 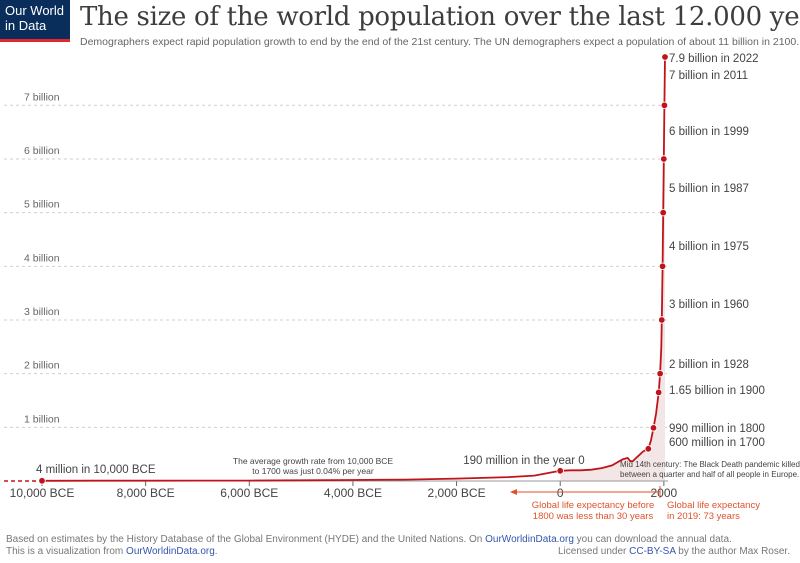 What do you see at coordinates (42, 97) in the screenshot?
I see `y-tick-label: 7 billion` at bounding box center [42, 97].